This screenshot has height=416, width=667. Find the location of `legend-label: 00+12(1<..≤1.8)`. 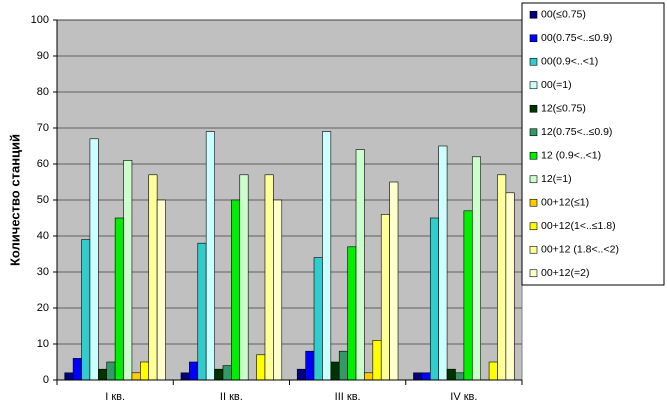

legend-label: 00+12(1<..≤1.8) is located at coordinates (578, 226).